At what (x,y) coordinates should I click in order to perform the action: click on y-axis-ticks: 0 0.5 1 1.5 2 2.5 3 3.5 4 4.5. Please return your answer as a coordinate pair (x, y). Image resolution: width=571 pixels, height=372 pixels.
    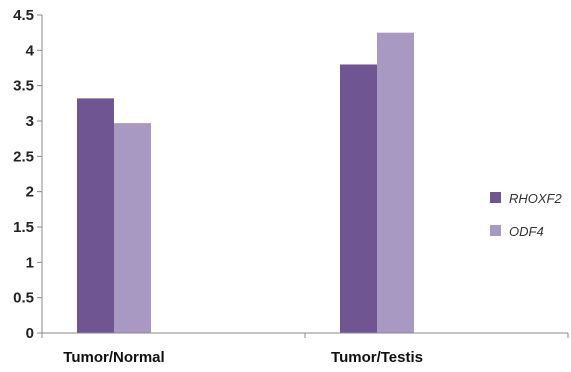
    Looking at the image, I should click on (27, 174).